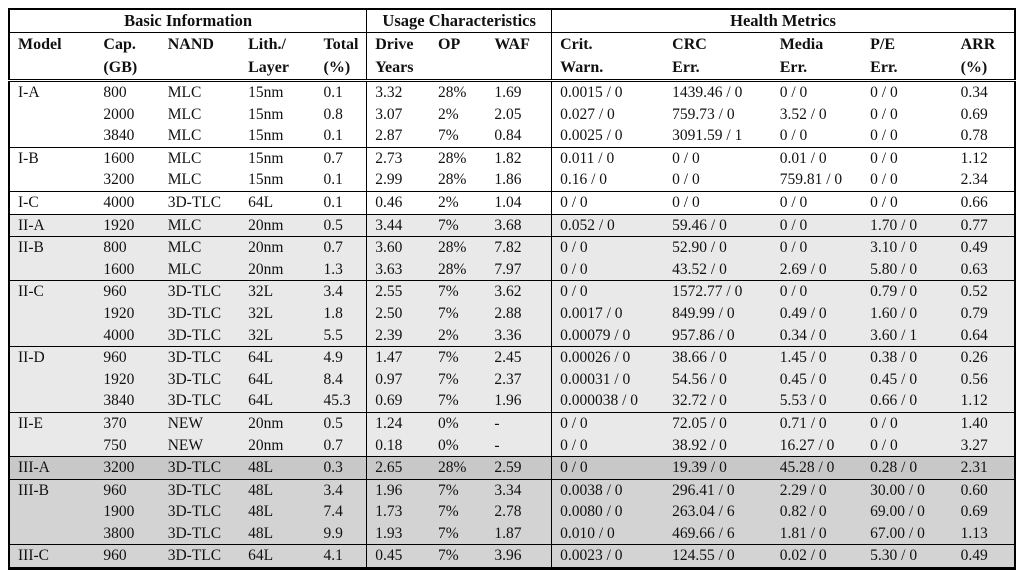 The width and height of the screenshot is (1024, 573). Describe the element at coordinates (718, 114) in the screenshot. I see `cell-crc-err: 759.73 / 0` at that location.